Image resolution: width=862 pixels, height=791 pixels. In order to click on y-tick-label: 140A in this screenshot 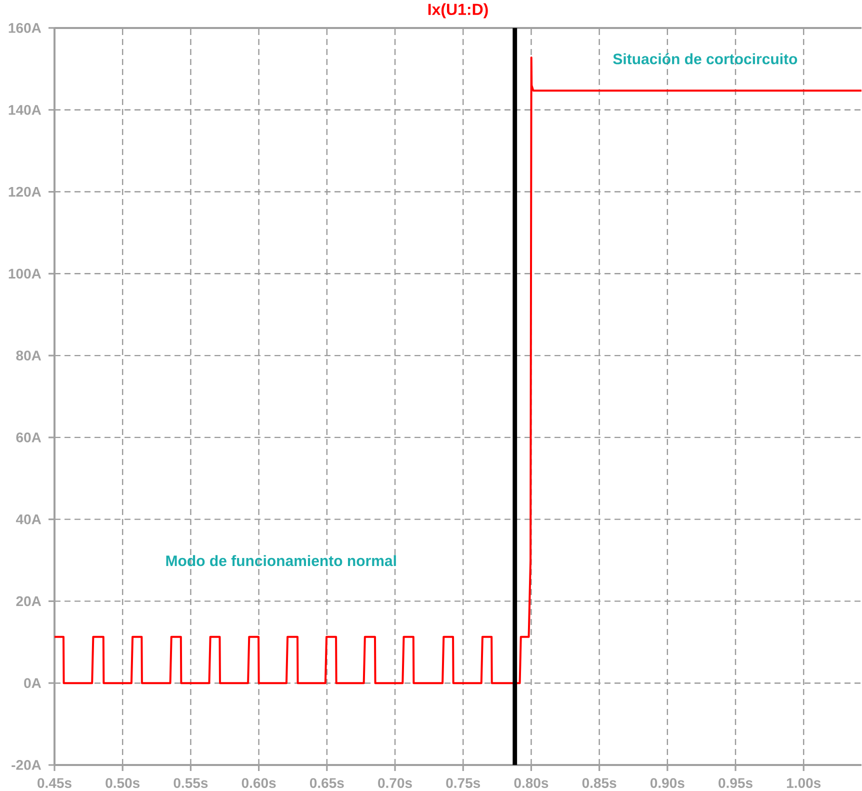, I will do `click(25, 109)`.